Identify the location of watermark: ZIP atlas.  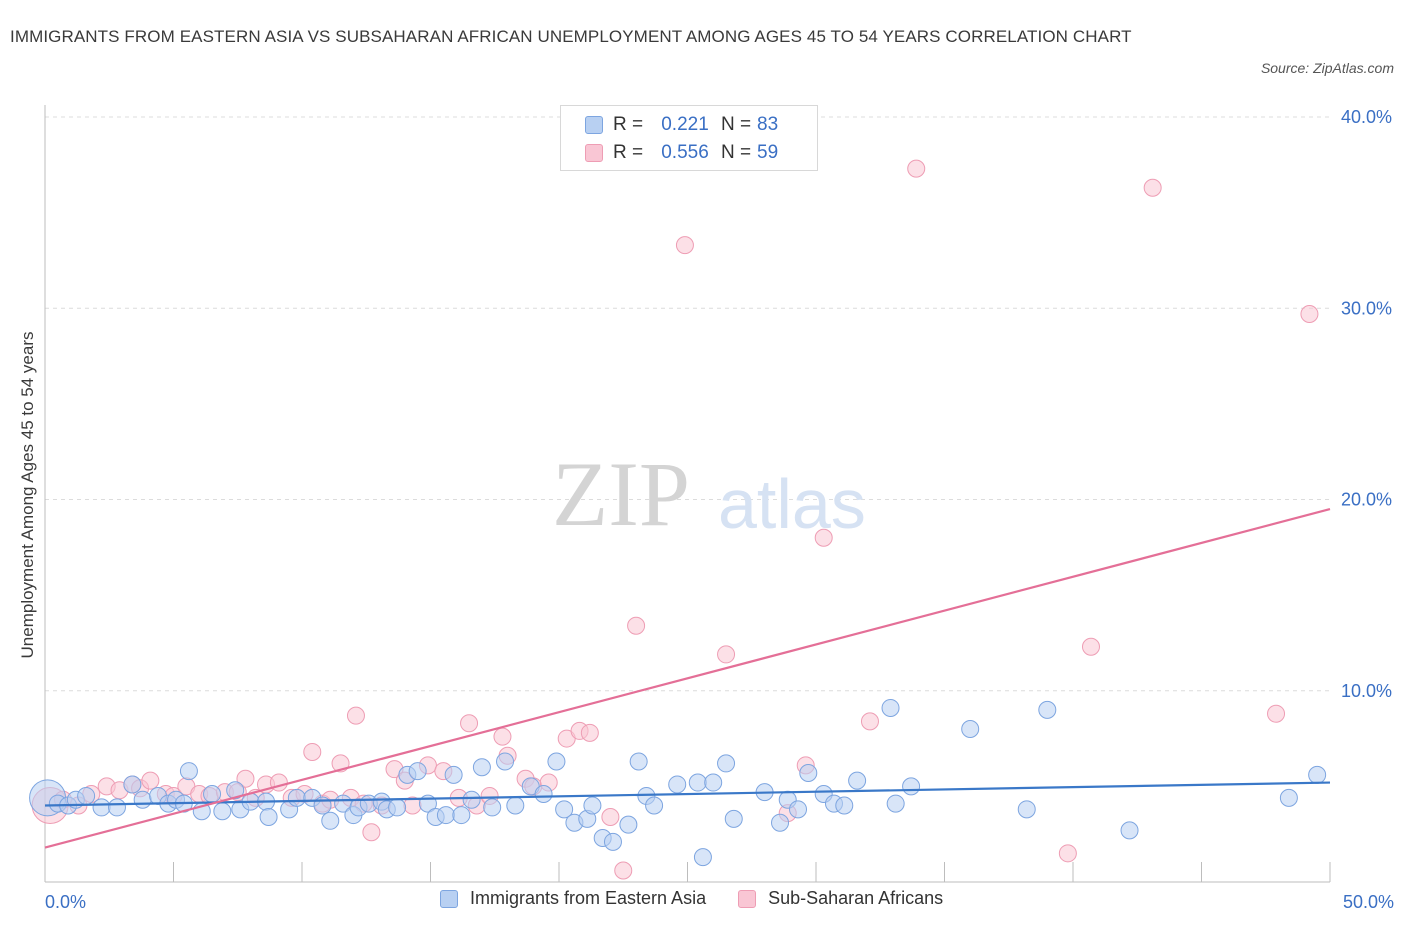
(709, 494).